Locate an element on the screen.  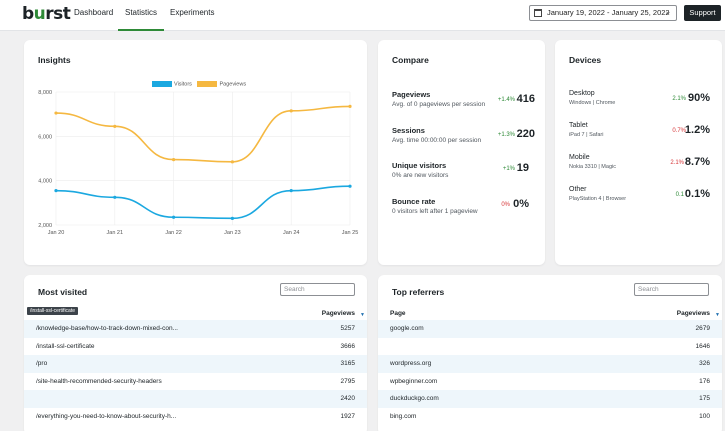
device-value: 90% is located at coordinates (698, 98).